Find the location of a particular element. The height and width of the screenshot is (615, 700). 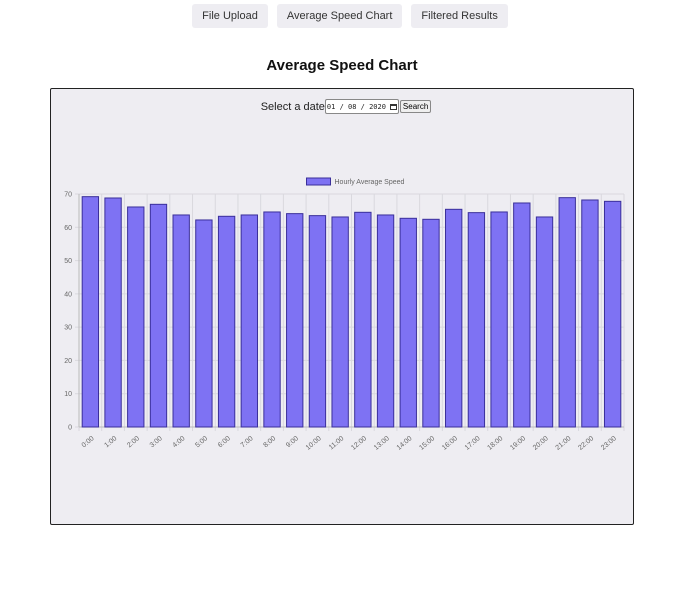

x-tick-label: 23:00 is located at coordinates (609, 443).